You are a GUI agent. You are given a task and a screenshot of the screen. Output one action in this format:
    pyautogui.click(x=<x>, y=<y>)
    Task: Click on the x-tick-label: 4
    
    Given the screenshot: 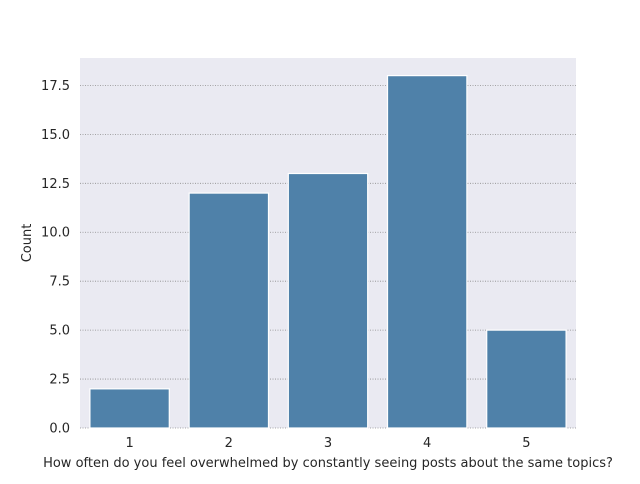 What is the action you would take?
    pyautogui.click(x=427, y=443)
    